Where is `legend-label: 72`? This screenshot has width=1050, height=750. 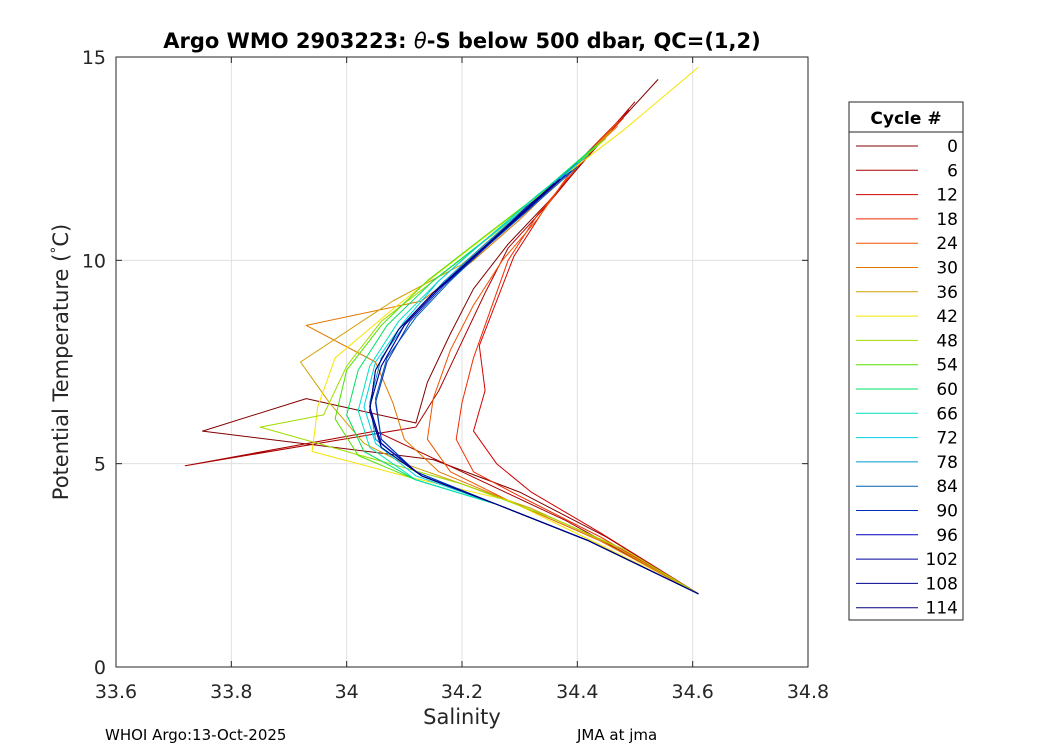 legend-label: 72 is located at coordinates (947, 439).